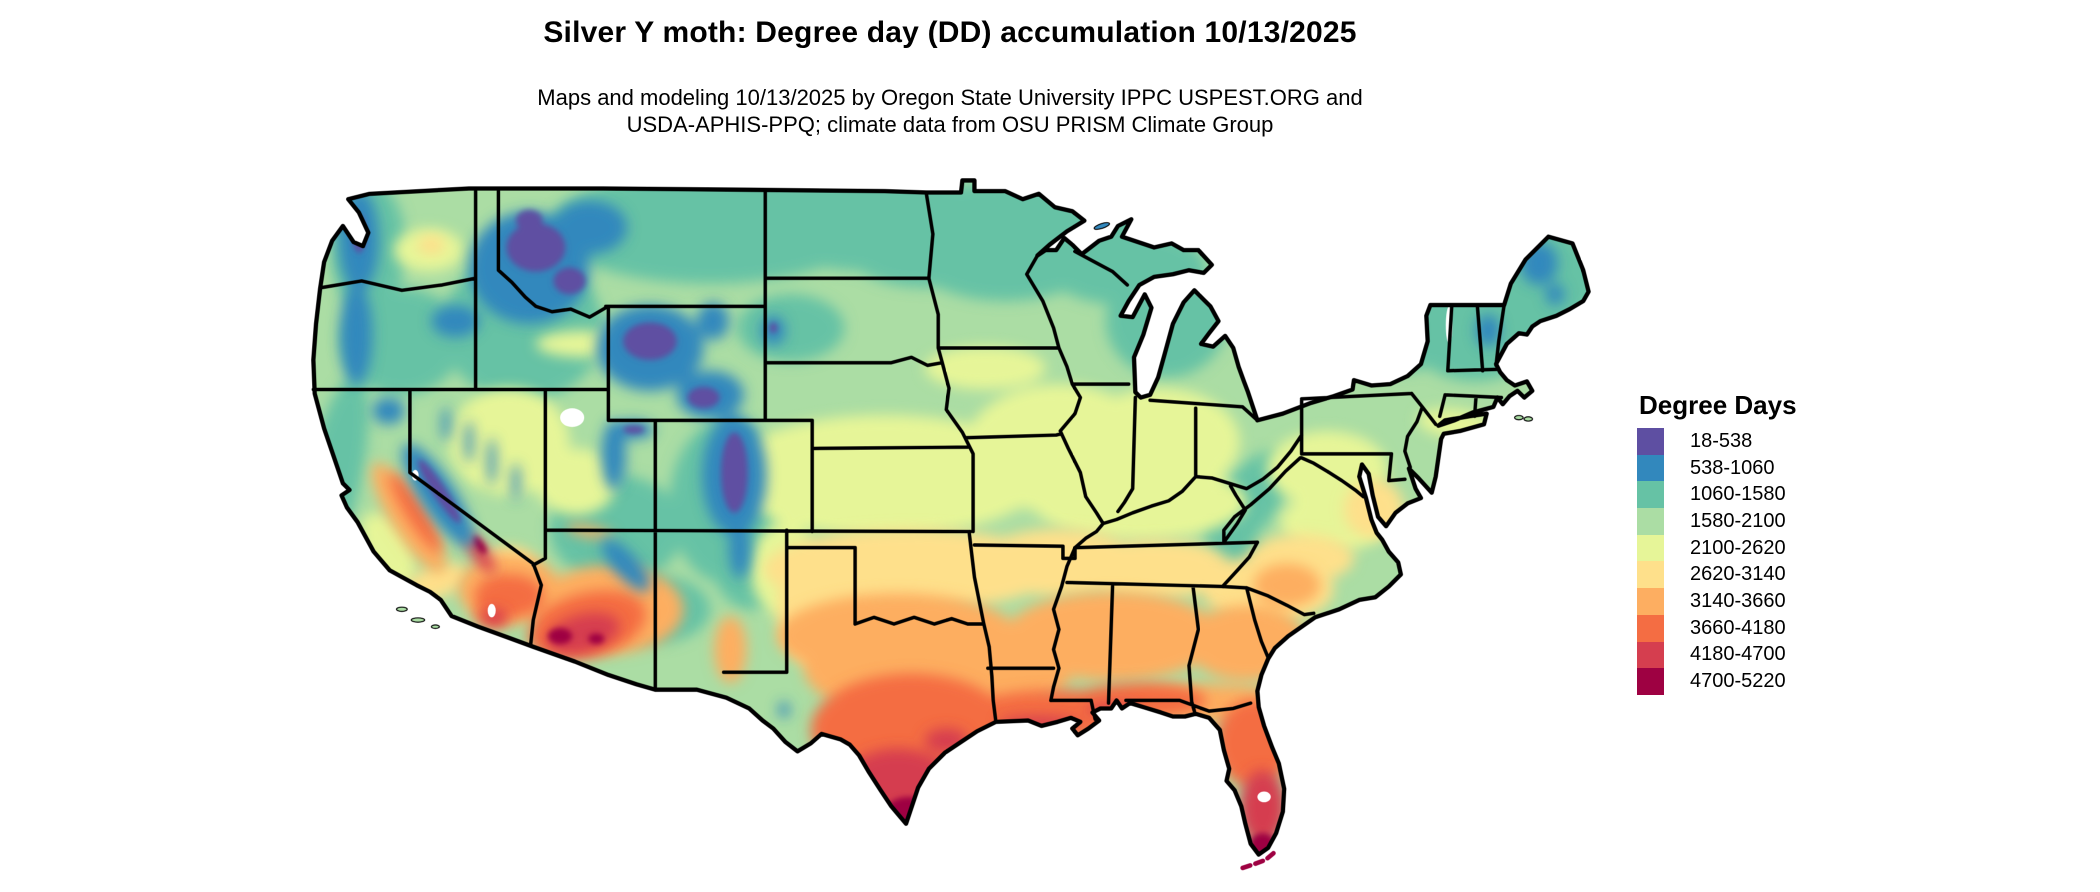 This screenshot has height=892, width=2100. I want to click on legend-label: 538-1060, so click(1732, 467).